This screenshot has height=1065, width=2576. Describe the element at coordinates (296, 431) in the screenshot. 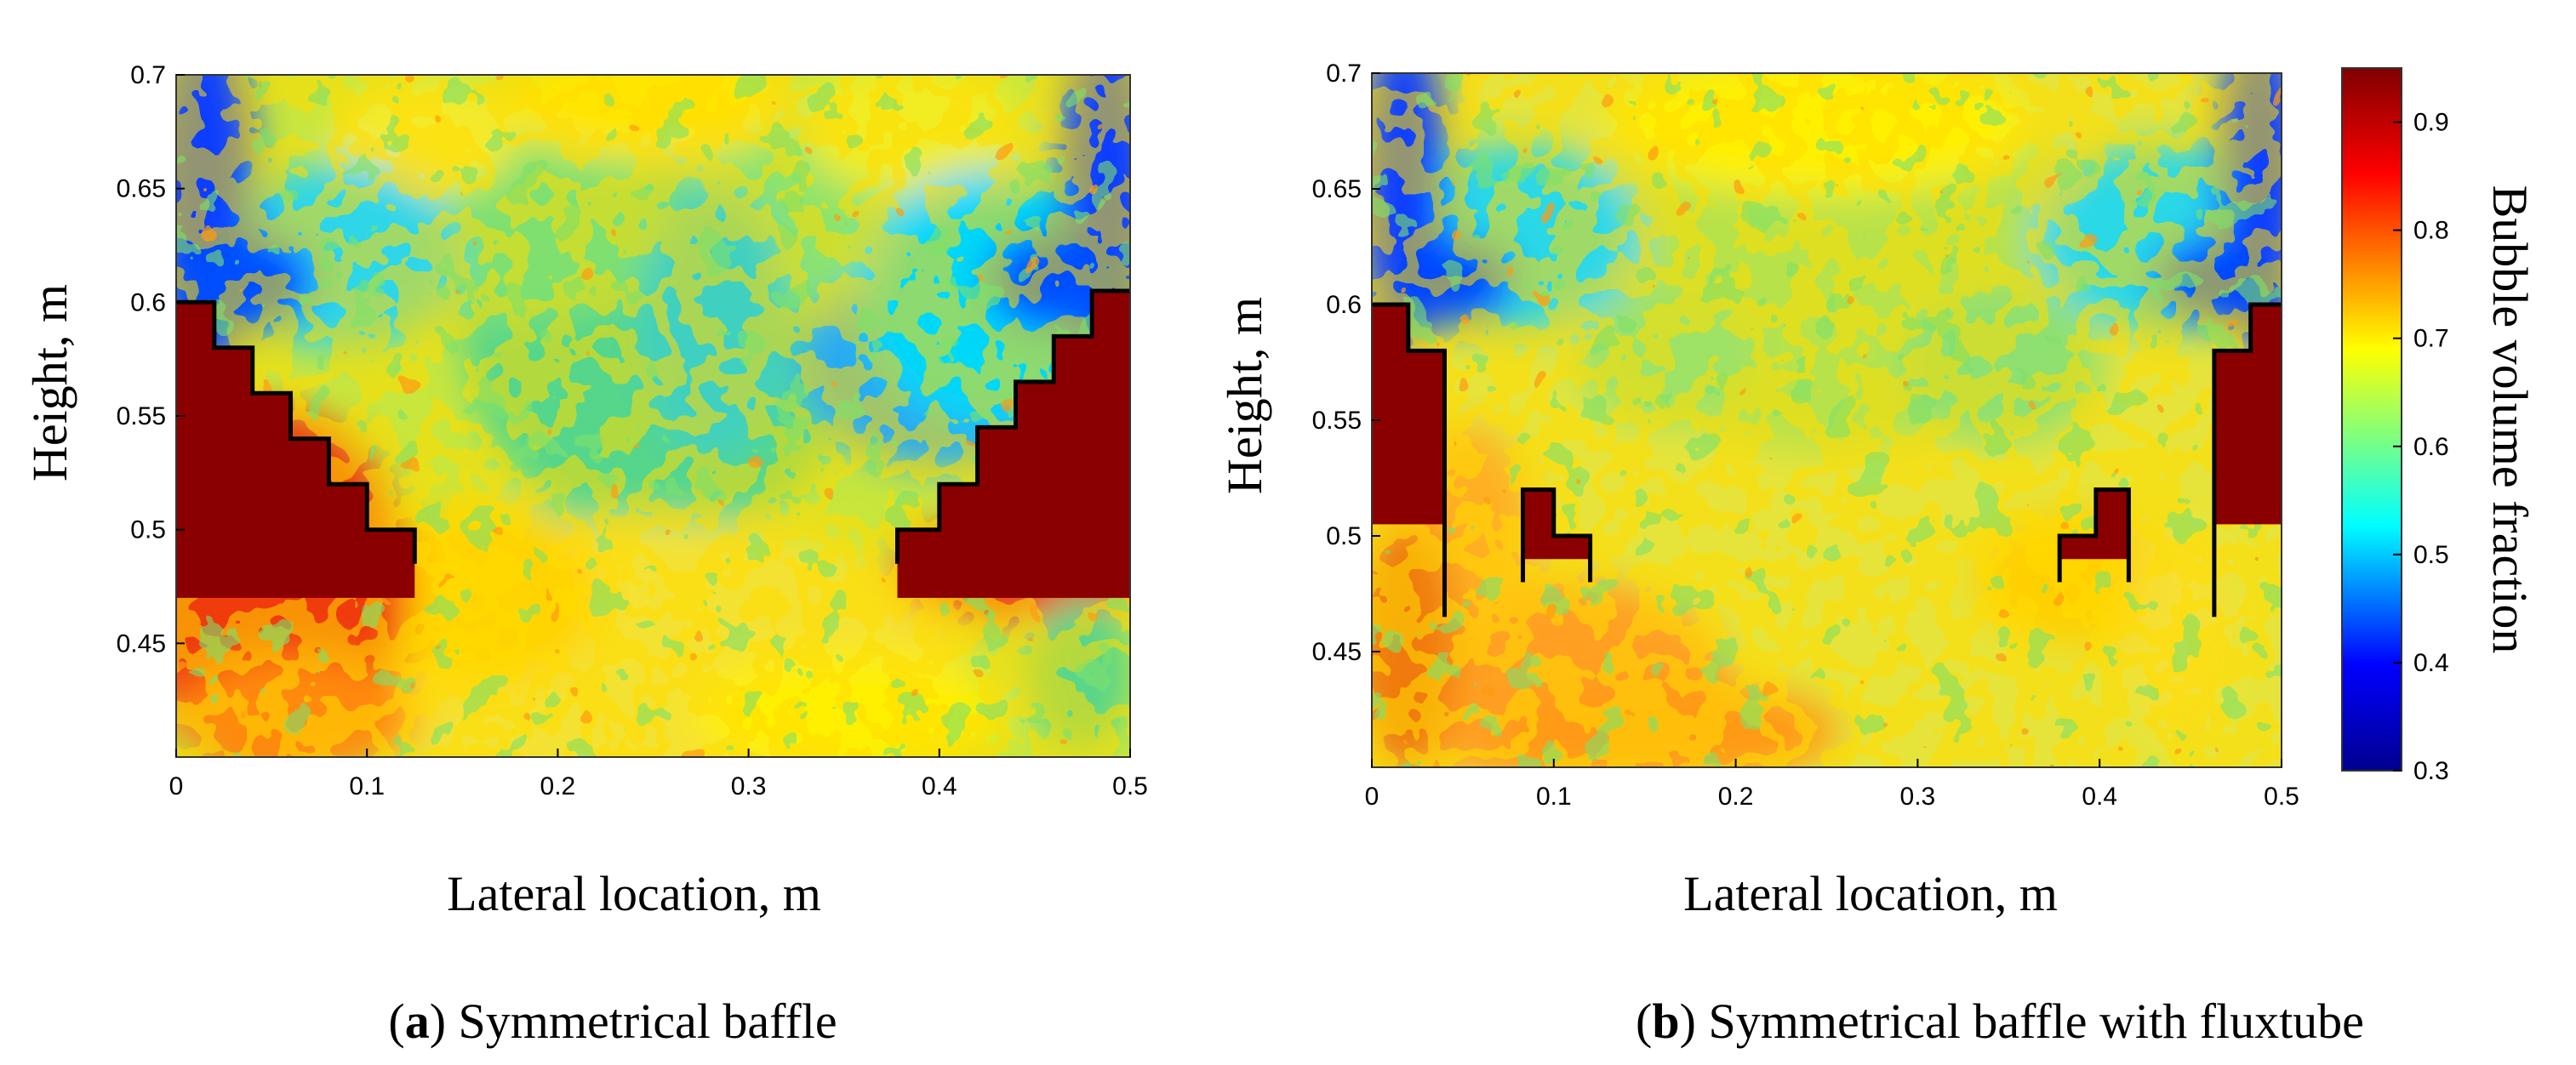

I see `panel-a-baffle-left-outline` at that location.